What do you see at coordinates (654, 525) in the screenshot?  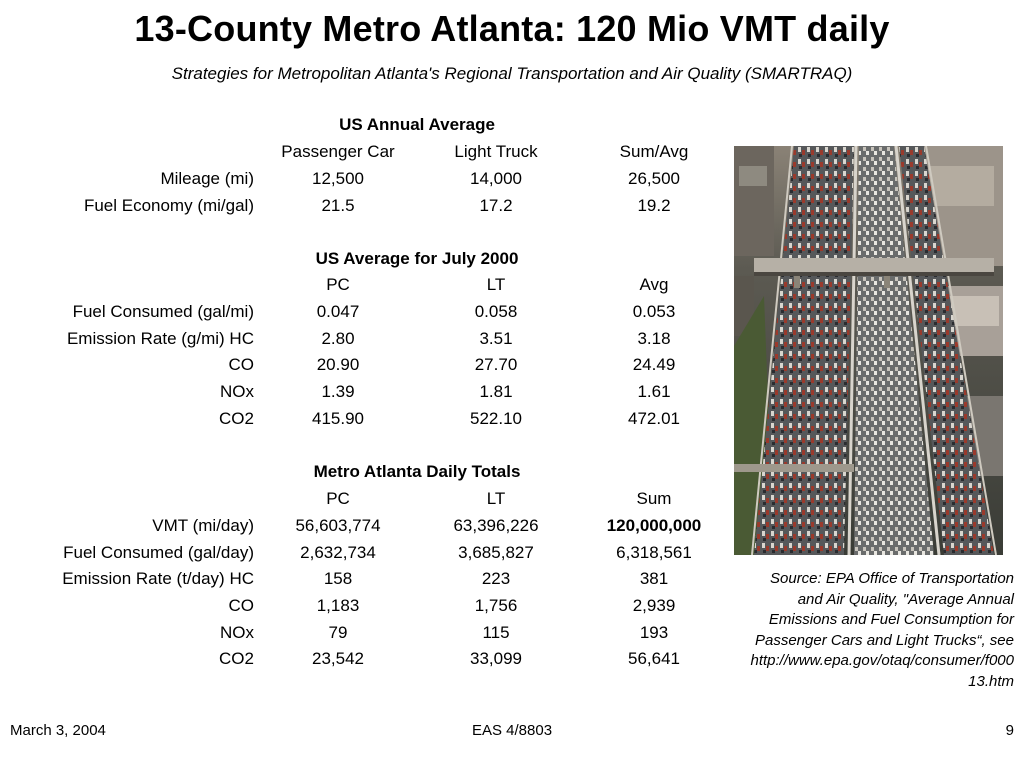 I see `table-cell-highlight: 120,000,000` at bounding box center [654, 525].